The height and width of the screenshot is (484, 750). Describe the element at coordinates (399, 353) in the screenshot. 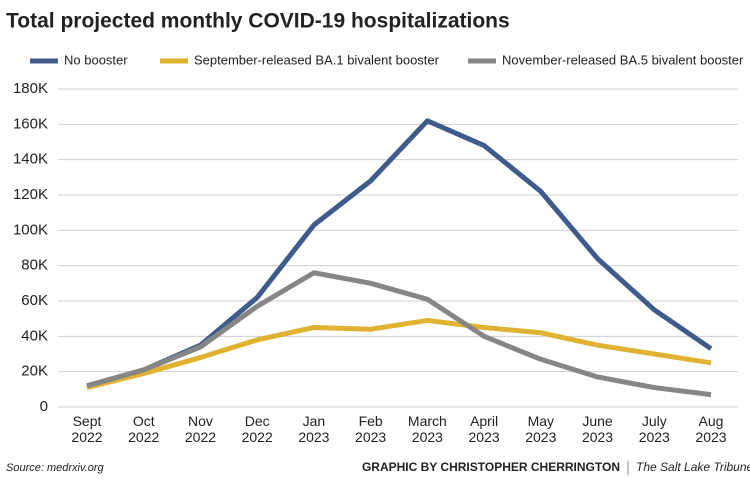

I see `series-line` at that location.